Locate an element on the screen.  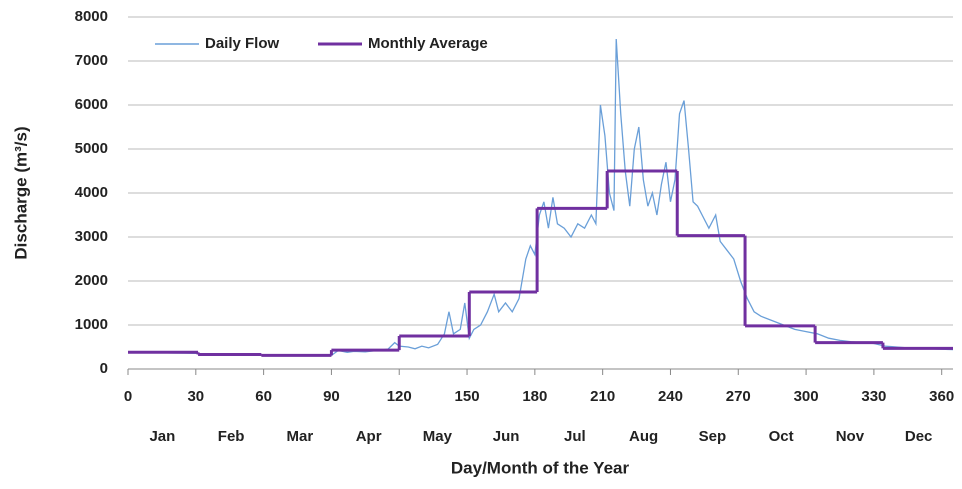
x-tick-label: 60 is located at coordinates (263, 396).